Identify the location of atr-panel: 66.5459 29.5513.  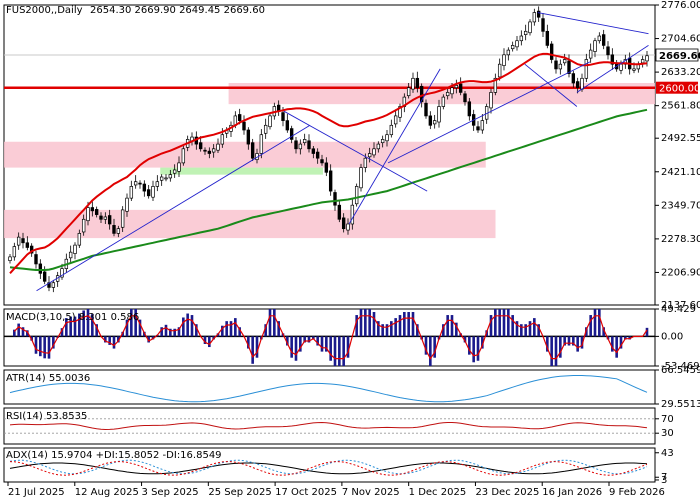
(351, 387).